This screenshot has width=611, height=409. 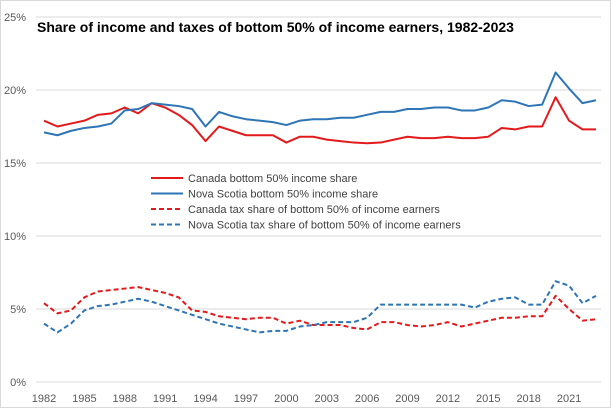 I want to click on x-tick-label: 1988, so click(x=125, y=399).